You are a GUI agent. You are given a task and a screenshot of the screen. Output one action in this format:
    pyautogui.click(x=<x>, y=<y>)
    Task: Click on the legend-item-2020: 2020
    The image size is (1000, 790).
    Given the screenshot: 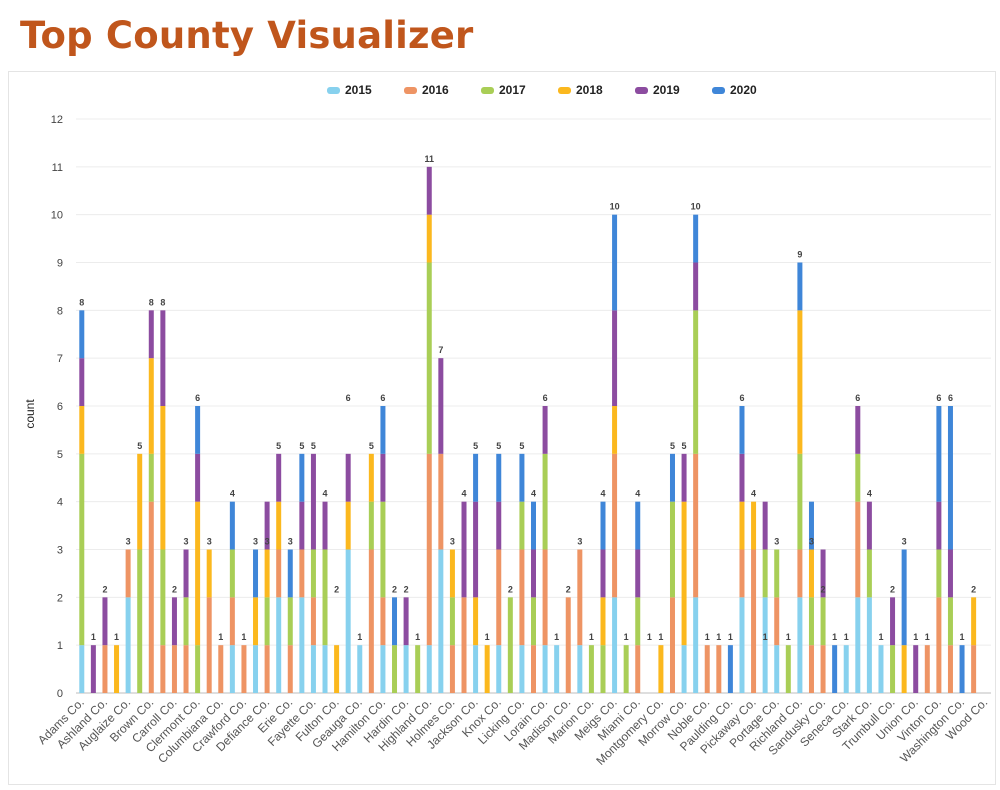 What is the action you would take?
    pyautogui.click(x=734, y=90)
    